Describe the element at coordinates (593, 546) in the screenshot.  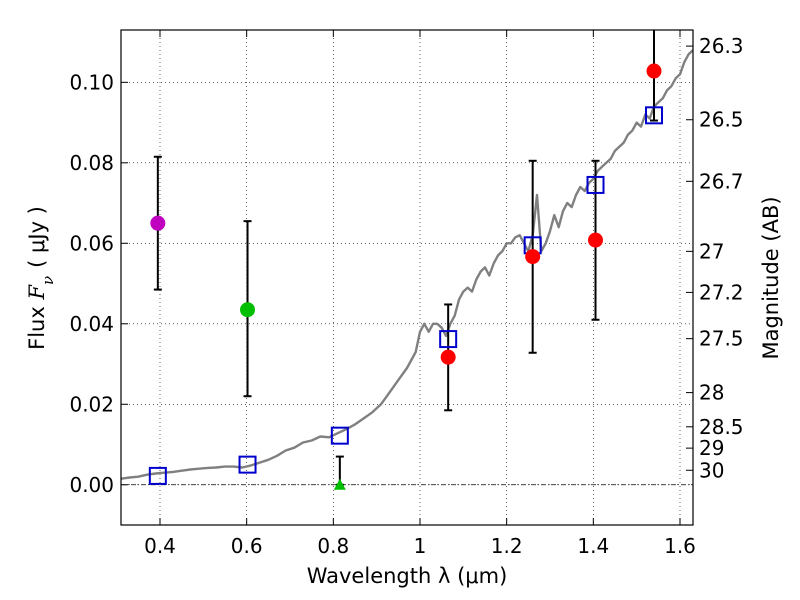
I see `x-tick-label: 1.4` at that location.